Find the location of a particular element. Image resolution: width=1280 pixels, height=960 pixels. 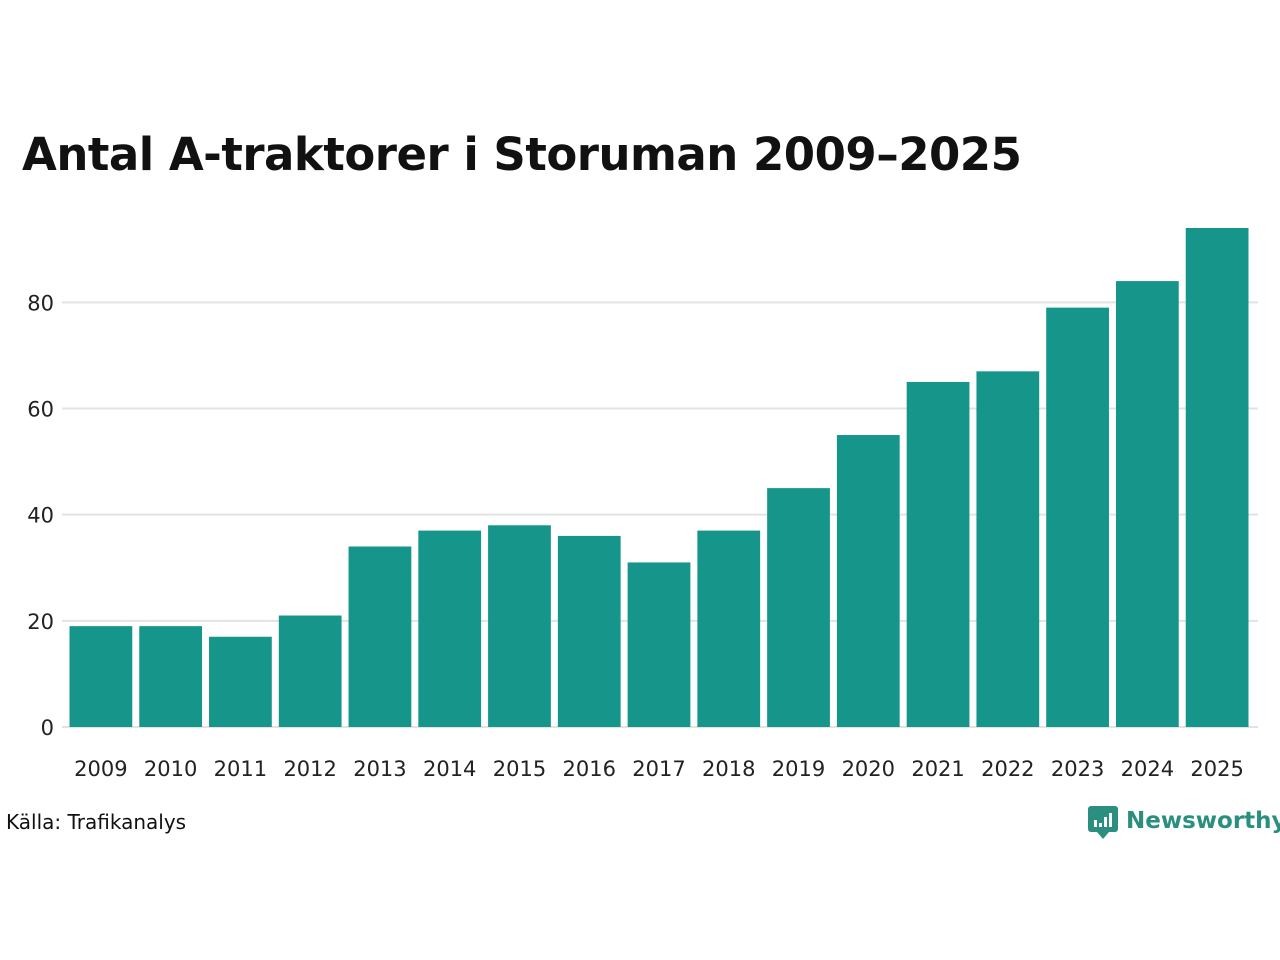

bar-2015 is located at coordinates (519, 626).